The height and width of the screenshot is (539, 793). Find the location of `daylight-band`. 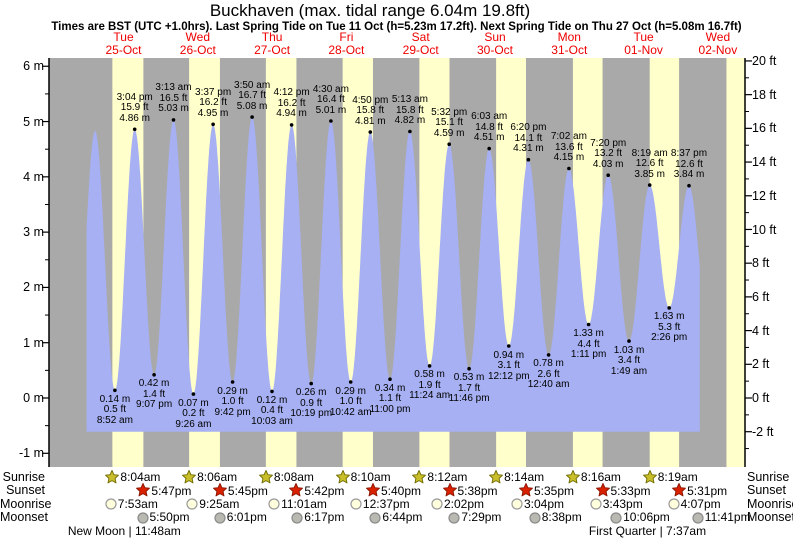

daylight-band is located at coordinates (735, 262).